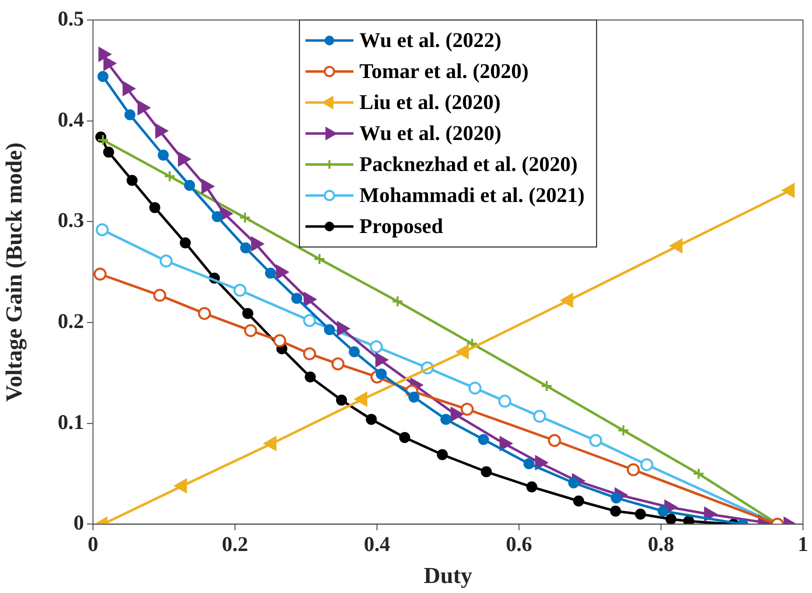  I want to click on x-axis-title: Duty, so click(448, 575).